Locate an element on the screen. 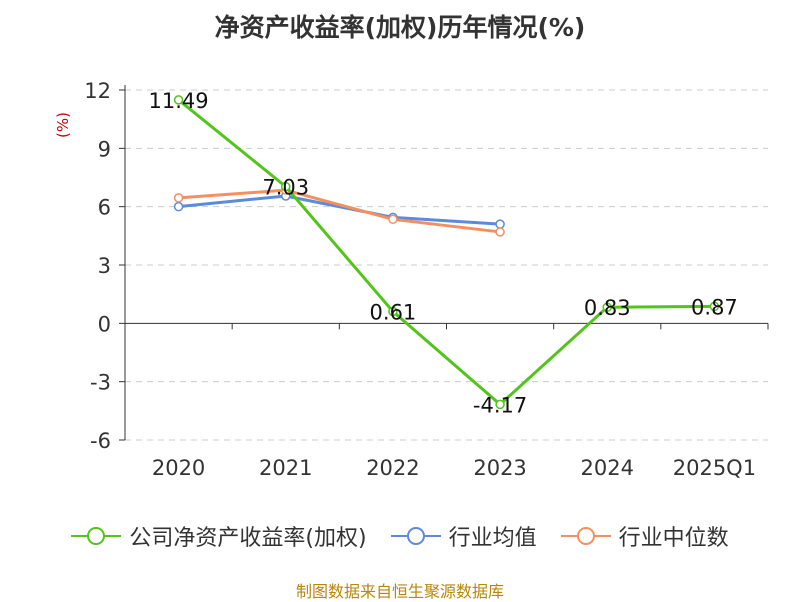 The image size is (800, 602). y-tick-label: 12 is located at coordinates (97, 91).